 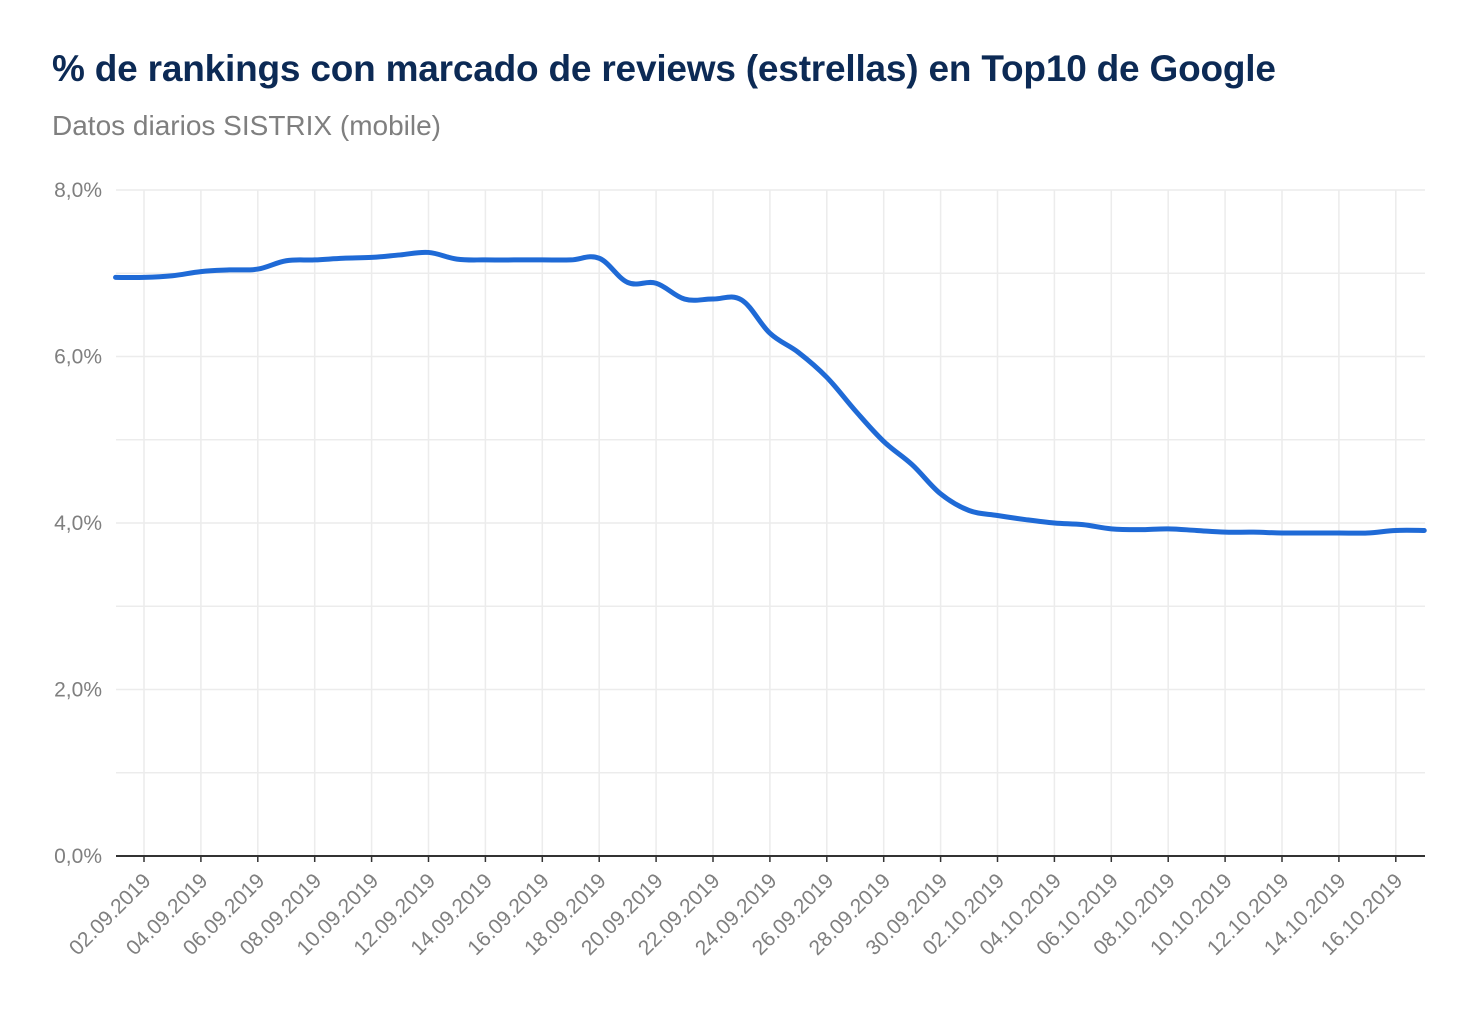 I want to click on y-tick-label: 8,0%, so click(x=78, y=190).